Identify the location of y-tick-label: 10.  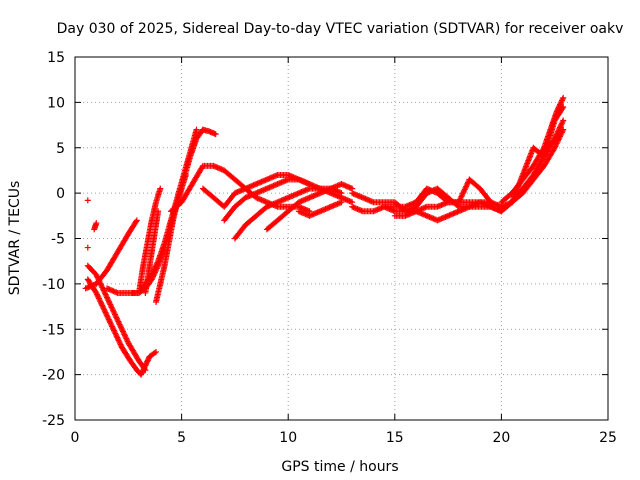
(56, 103).